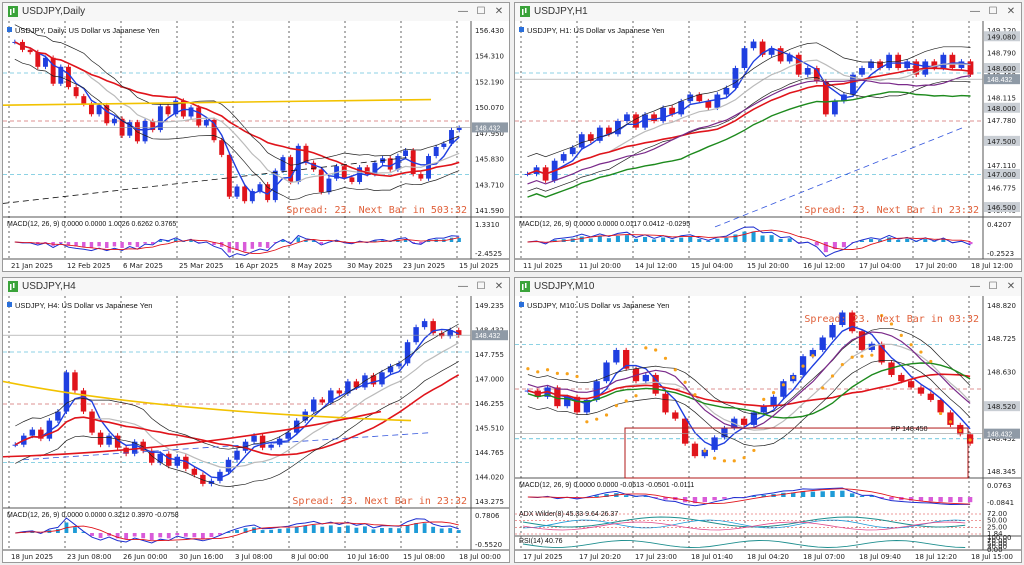  I want to click on window-titlebar: USDJPY,Daily — ☐ ✕, so click(256, 12).